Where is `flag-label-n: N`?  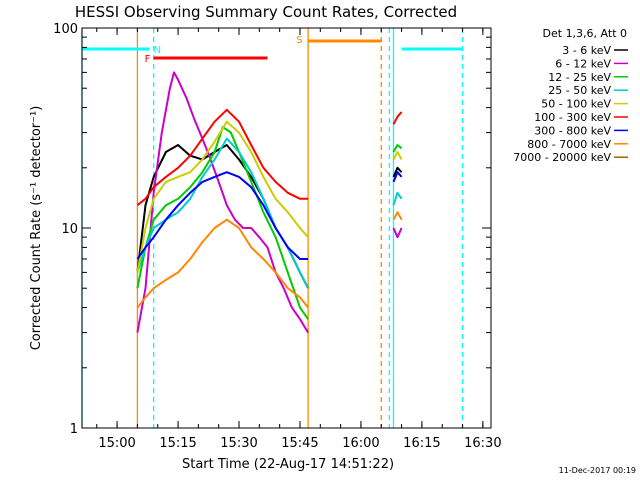
flag-label-n: N is located at coordinates (157, 50).